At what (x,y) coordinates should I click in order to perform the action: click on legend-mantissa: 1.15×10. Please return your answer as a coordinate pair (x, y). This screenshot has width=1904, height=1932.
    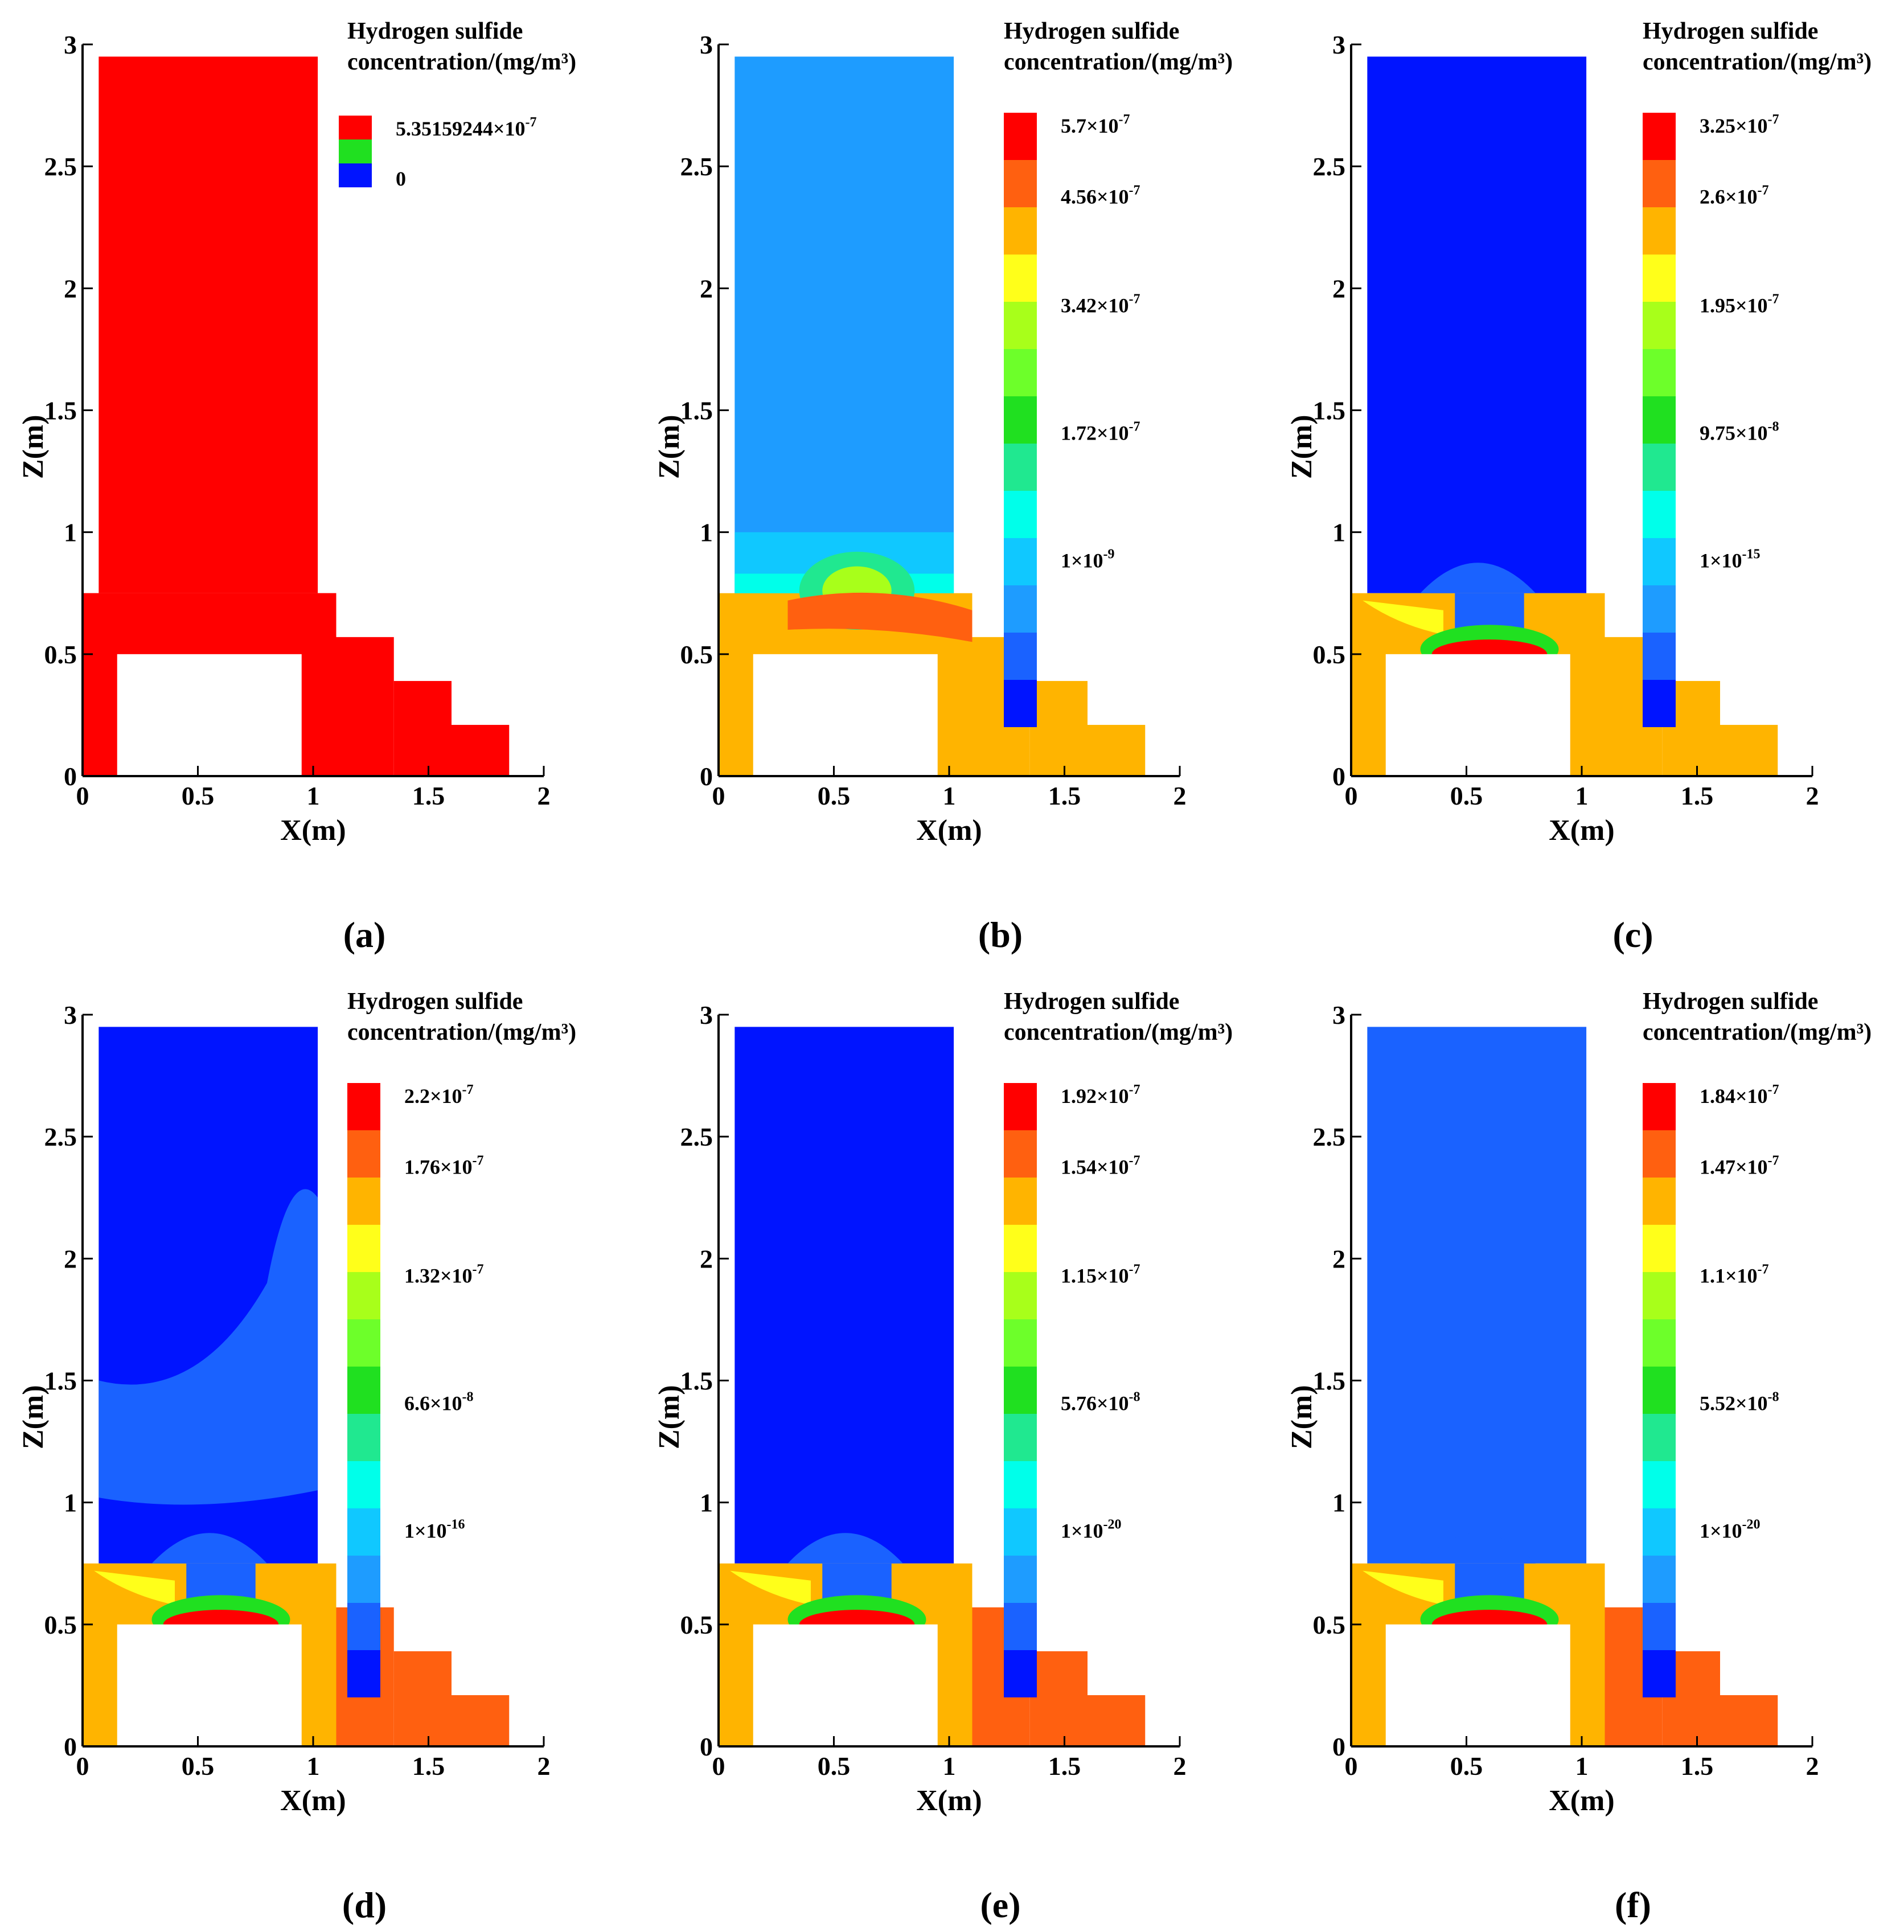
    Looking at the image, I should click on (1095, 1275).